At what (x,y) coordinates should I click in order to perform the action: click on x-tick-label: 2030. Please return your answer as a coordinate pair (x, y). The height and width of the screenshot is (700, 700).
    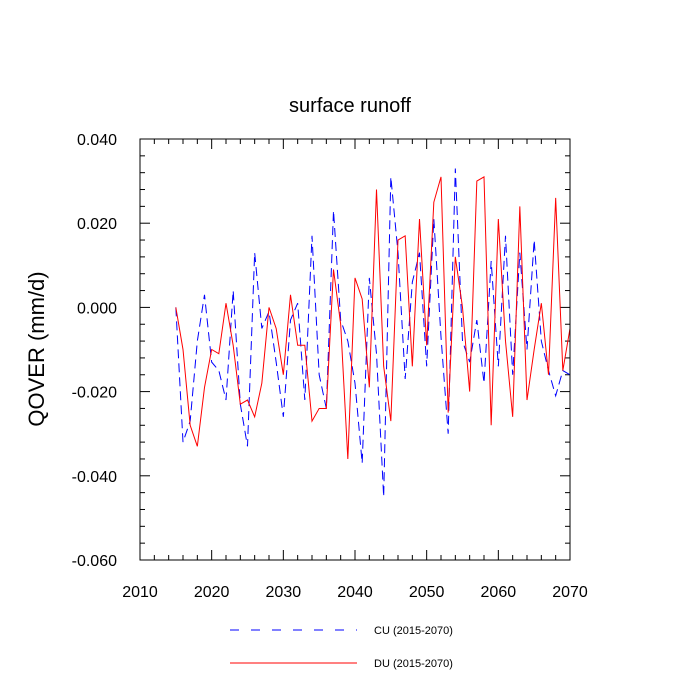
    Looking at the image, I should click on (284, 592).